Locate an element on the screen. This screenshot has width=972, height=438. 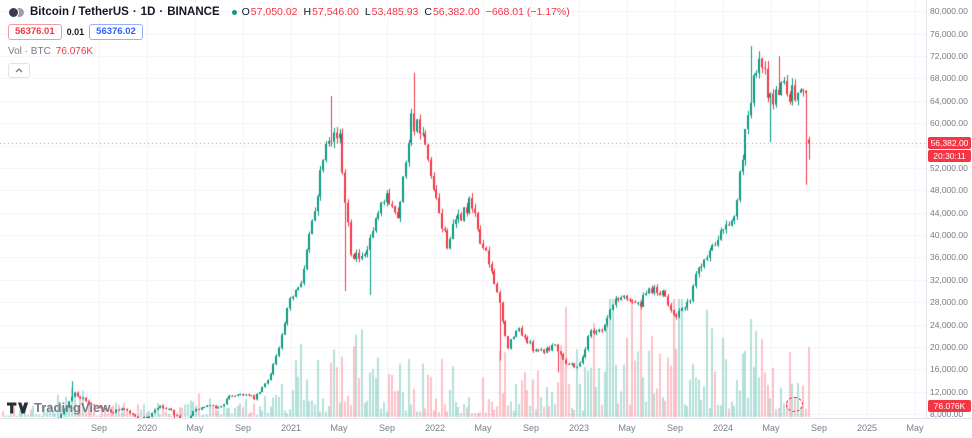
price-axis-tick: 76,000.00 is located at coordinates (949, 33).